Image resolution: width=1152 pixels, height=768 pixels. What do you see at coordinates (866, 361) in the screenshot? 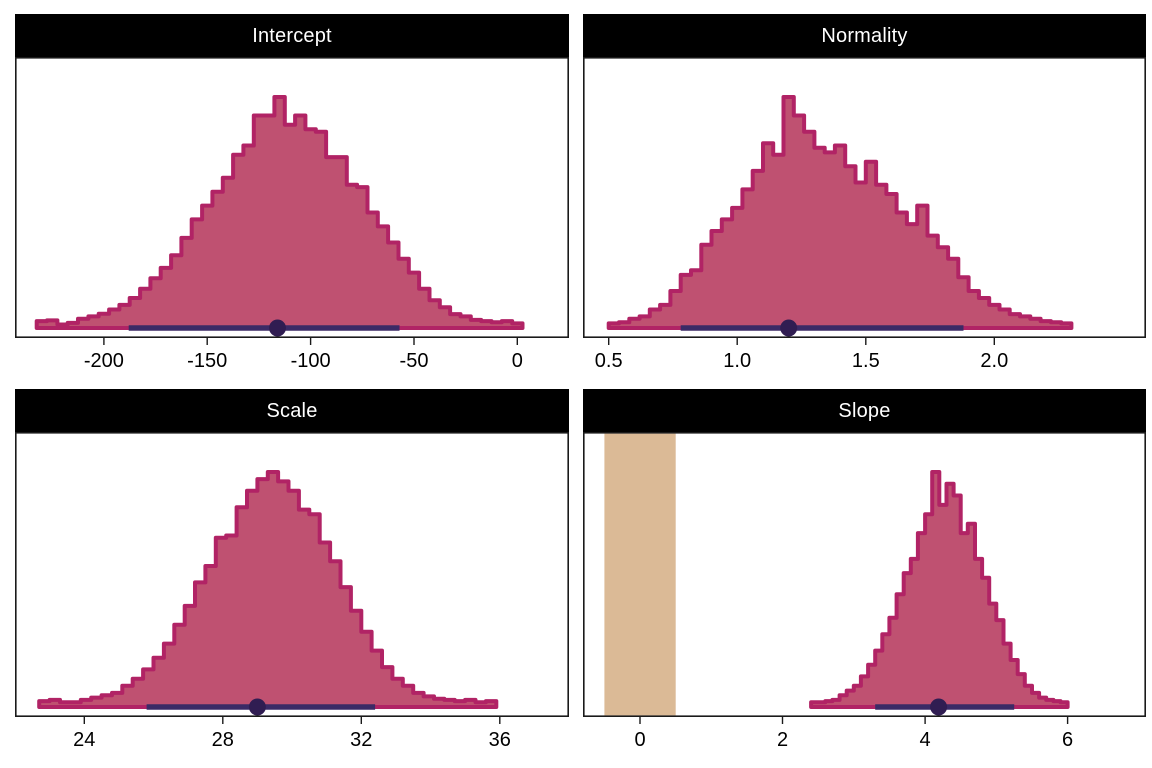
I see `axis-tick-label: 1.5` at bounding box center [866, 361].